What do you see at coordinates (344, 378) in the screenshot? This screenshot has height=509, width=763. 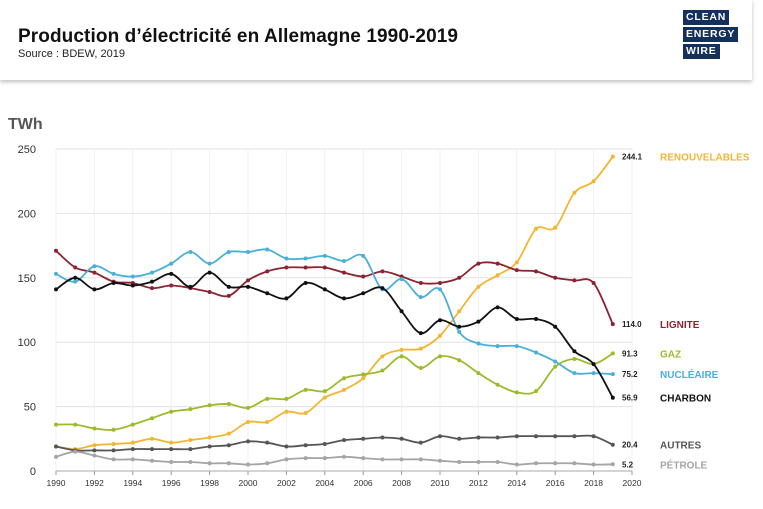 I see `data-point-gaz-2005` at bounding box center [344, 378].